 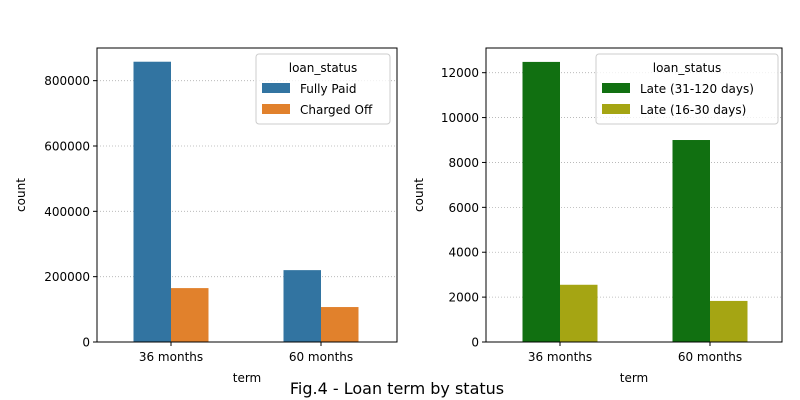 I want to click on y-tick-label: 600000, so click(x=67, y=147).